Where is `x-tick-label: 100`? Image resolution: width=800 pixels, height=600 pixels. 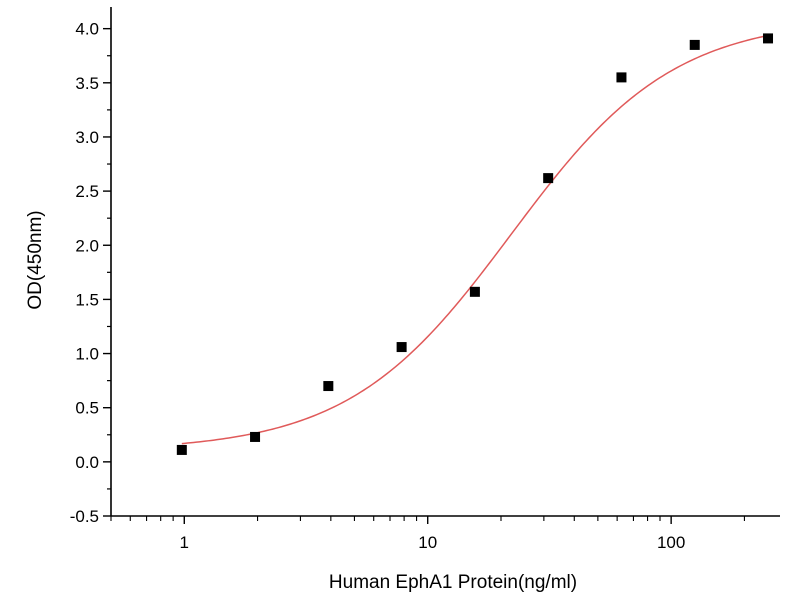 x-tick-label: 100 is located at coordinates (671, 542).